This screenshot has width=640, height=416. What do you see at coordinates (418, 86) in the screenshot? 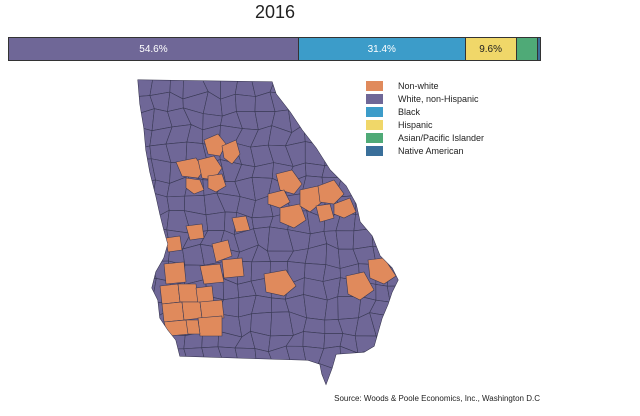
I see `legend-label: Non-white` at bounding box center [418, 86].